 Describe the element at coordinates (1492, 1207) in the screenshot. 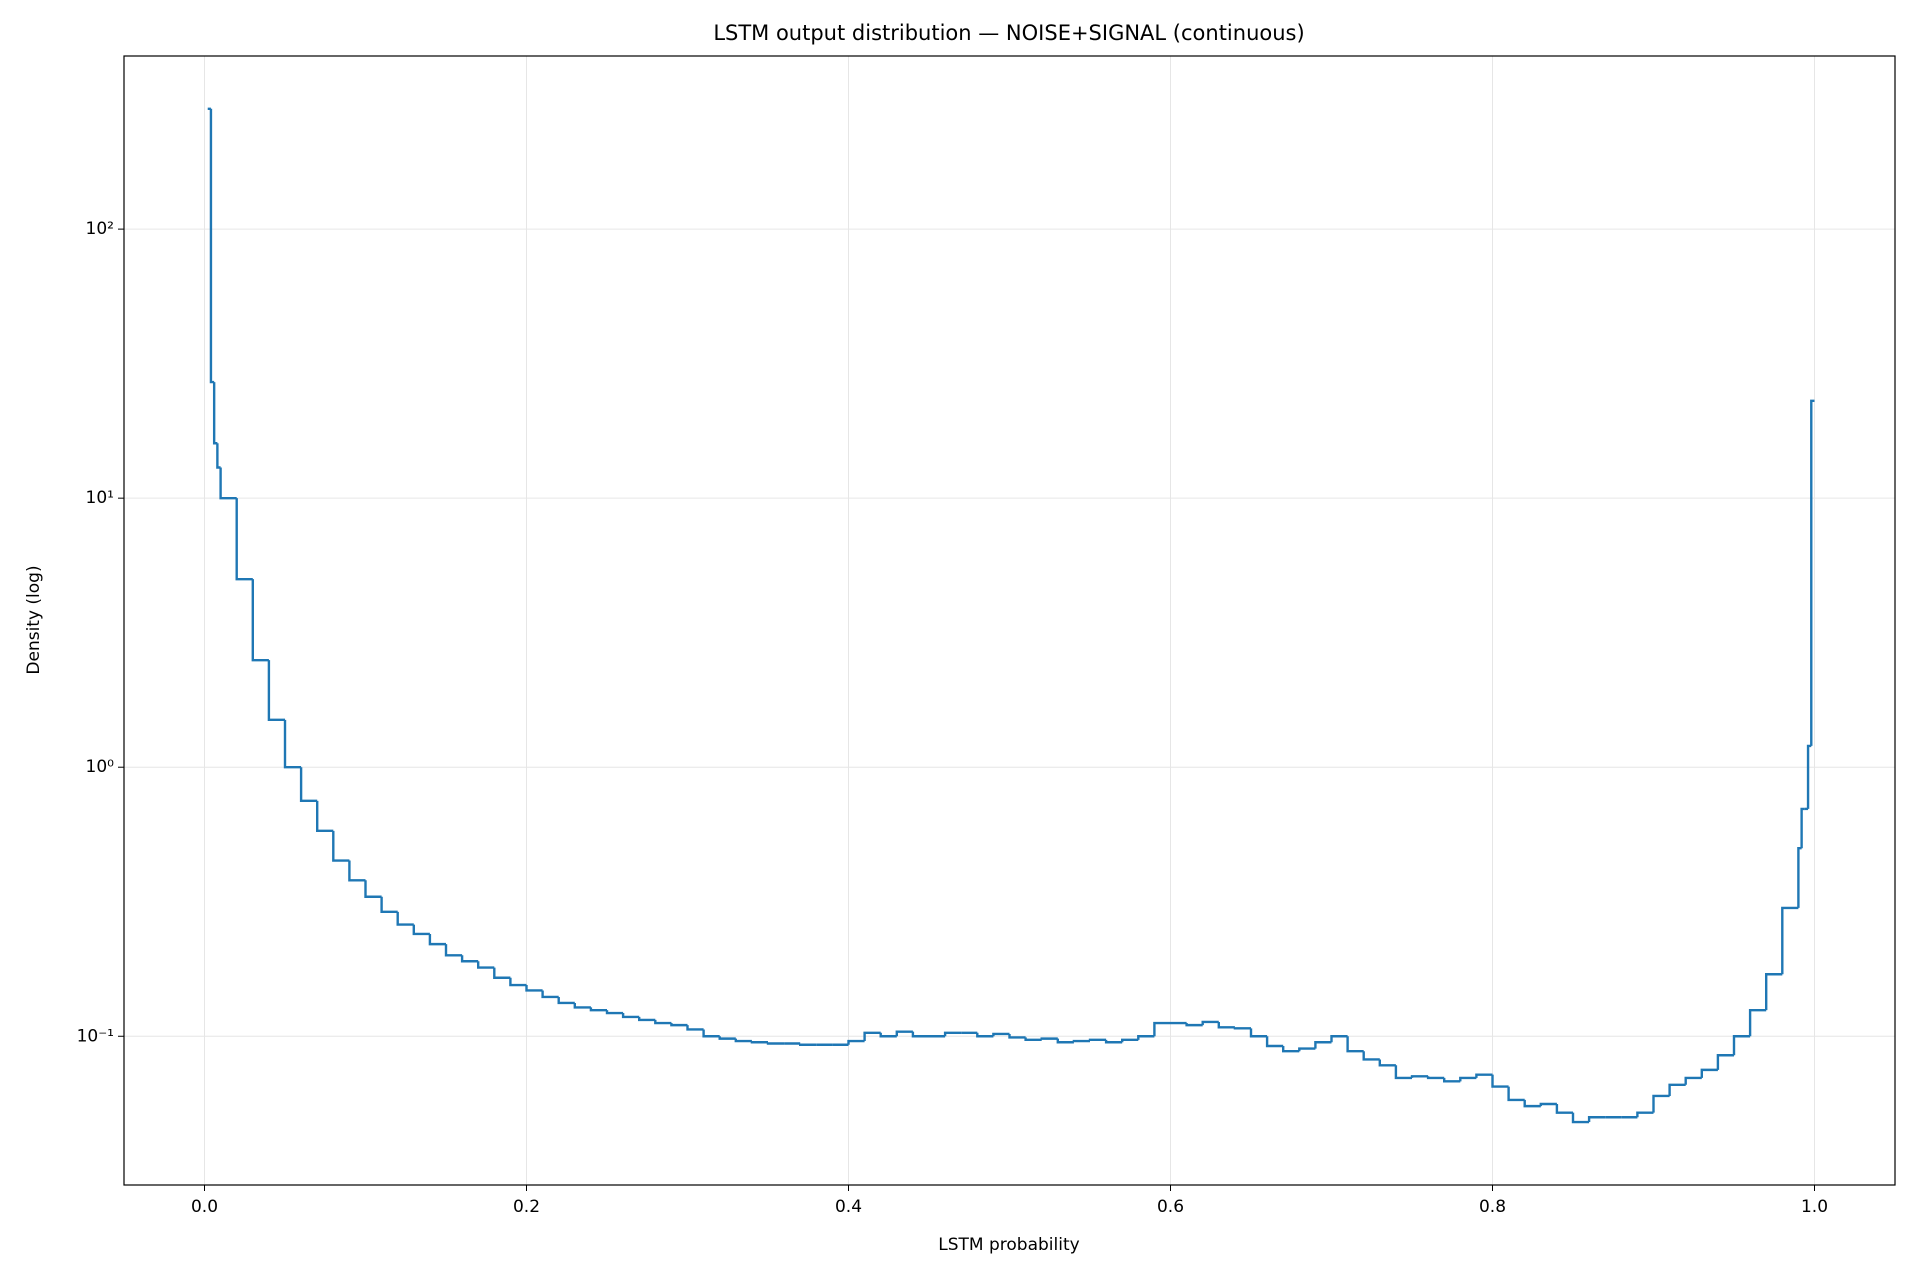

I see `x-tick-label: 0.8` at that location.